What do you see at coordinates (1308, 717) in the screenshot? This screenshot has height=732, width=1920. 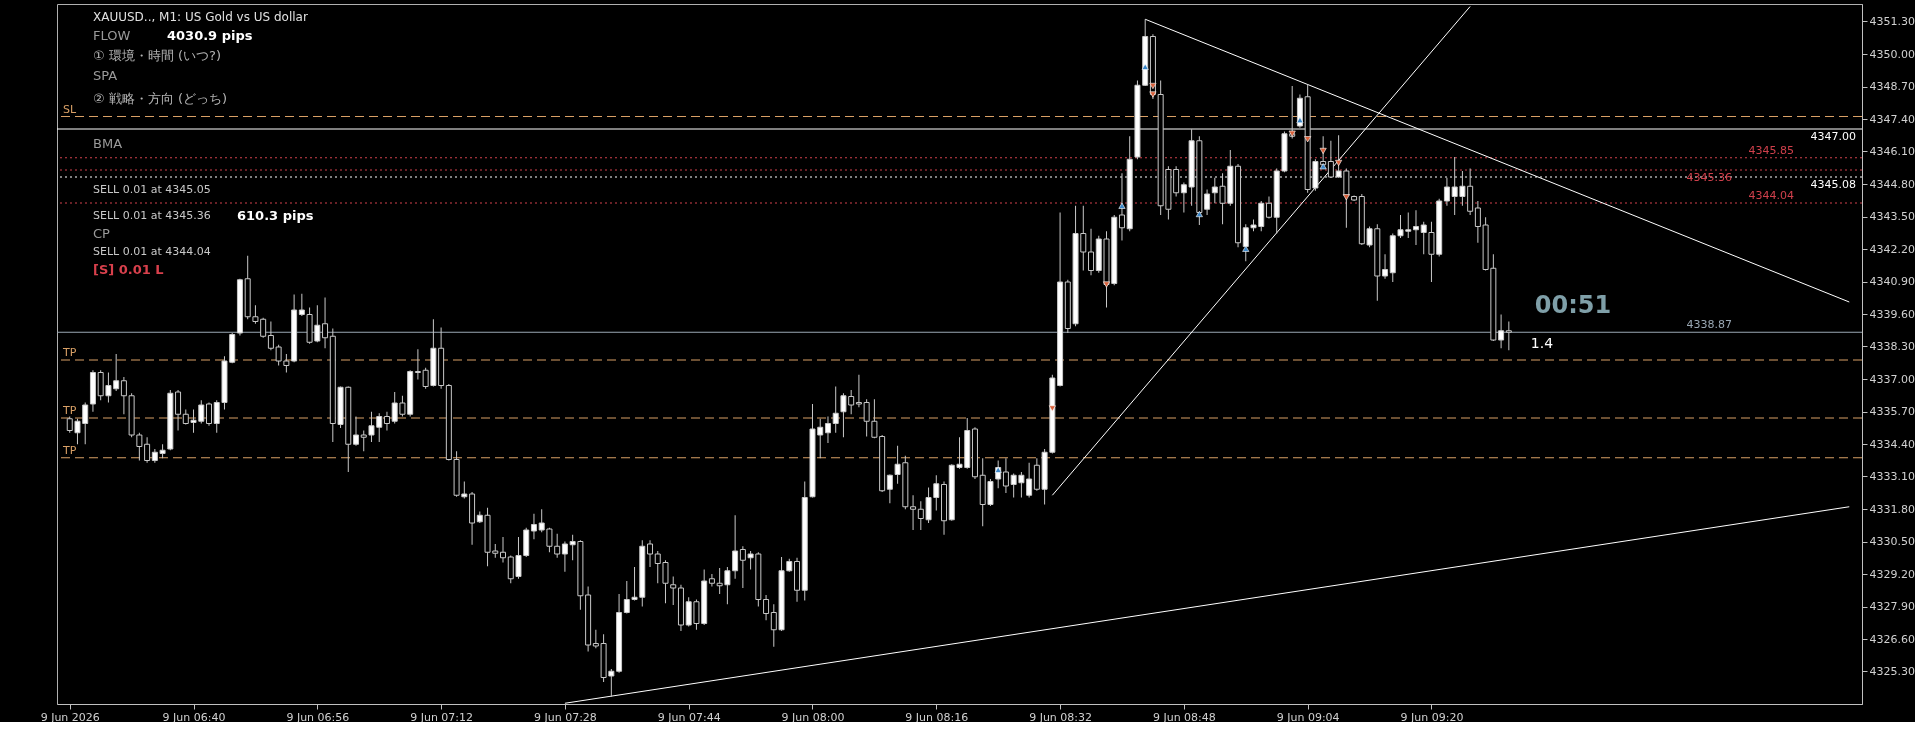 I see `x-tick-label: 9 Jun 09:04` at bounding box center [1308, 717].